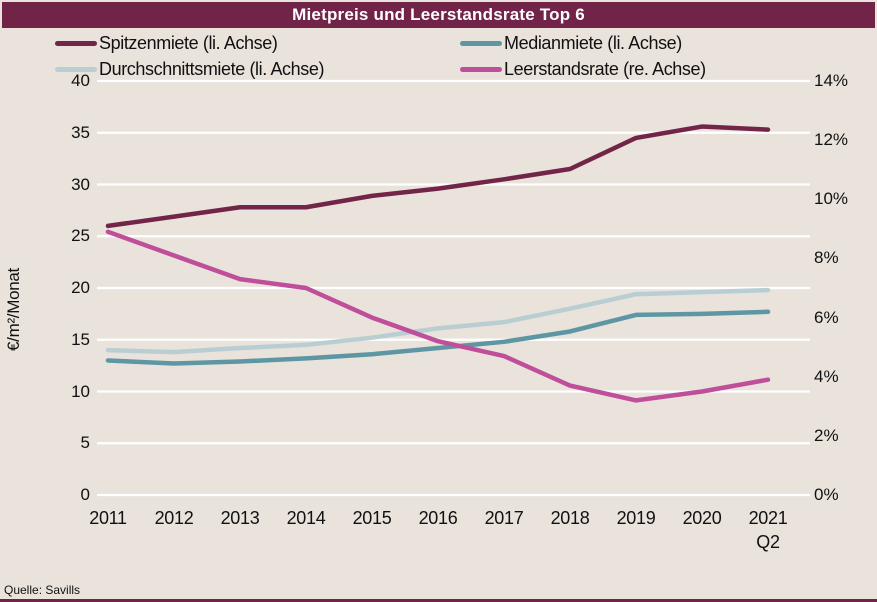 The width and height of the screenshot is (877, 602). I want to click on right-axis-tick-label: 10%, so click(831, 199).